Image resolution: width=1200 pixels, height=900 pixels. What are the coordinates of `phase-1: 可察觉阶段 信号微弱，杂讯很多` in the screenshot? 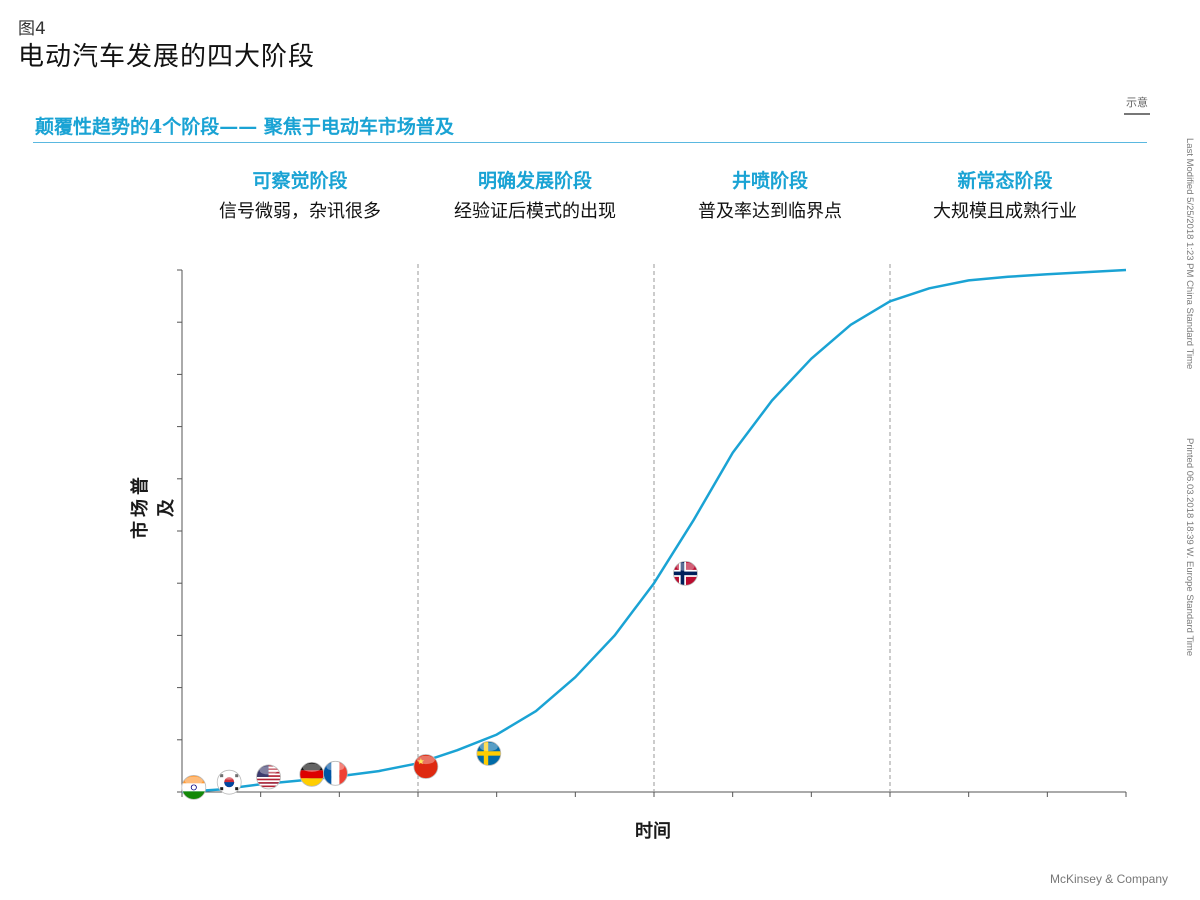 It's located at (300, 194).